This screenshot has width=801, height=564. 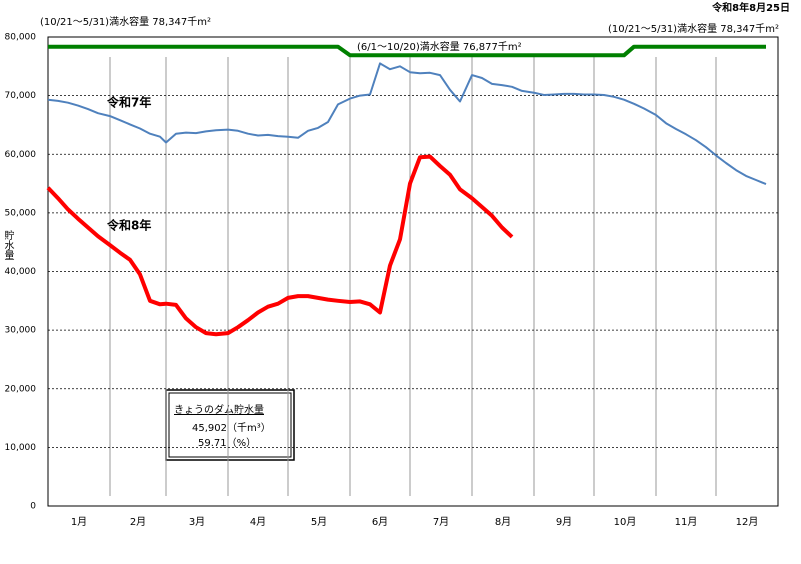 I want to click on box-frame, so click(x=230, y=425).